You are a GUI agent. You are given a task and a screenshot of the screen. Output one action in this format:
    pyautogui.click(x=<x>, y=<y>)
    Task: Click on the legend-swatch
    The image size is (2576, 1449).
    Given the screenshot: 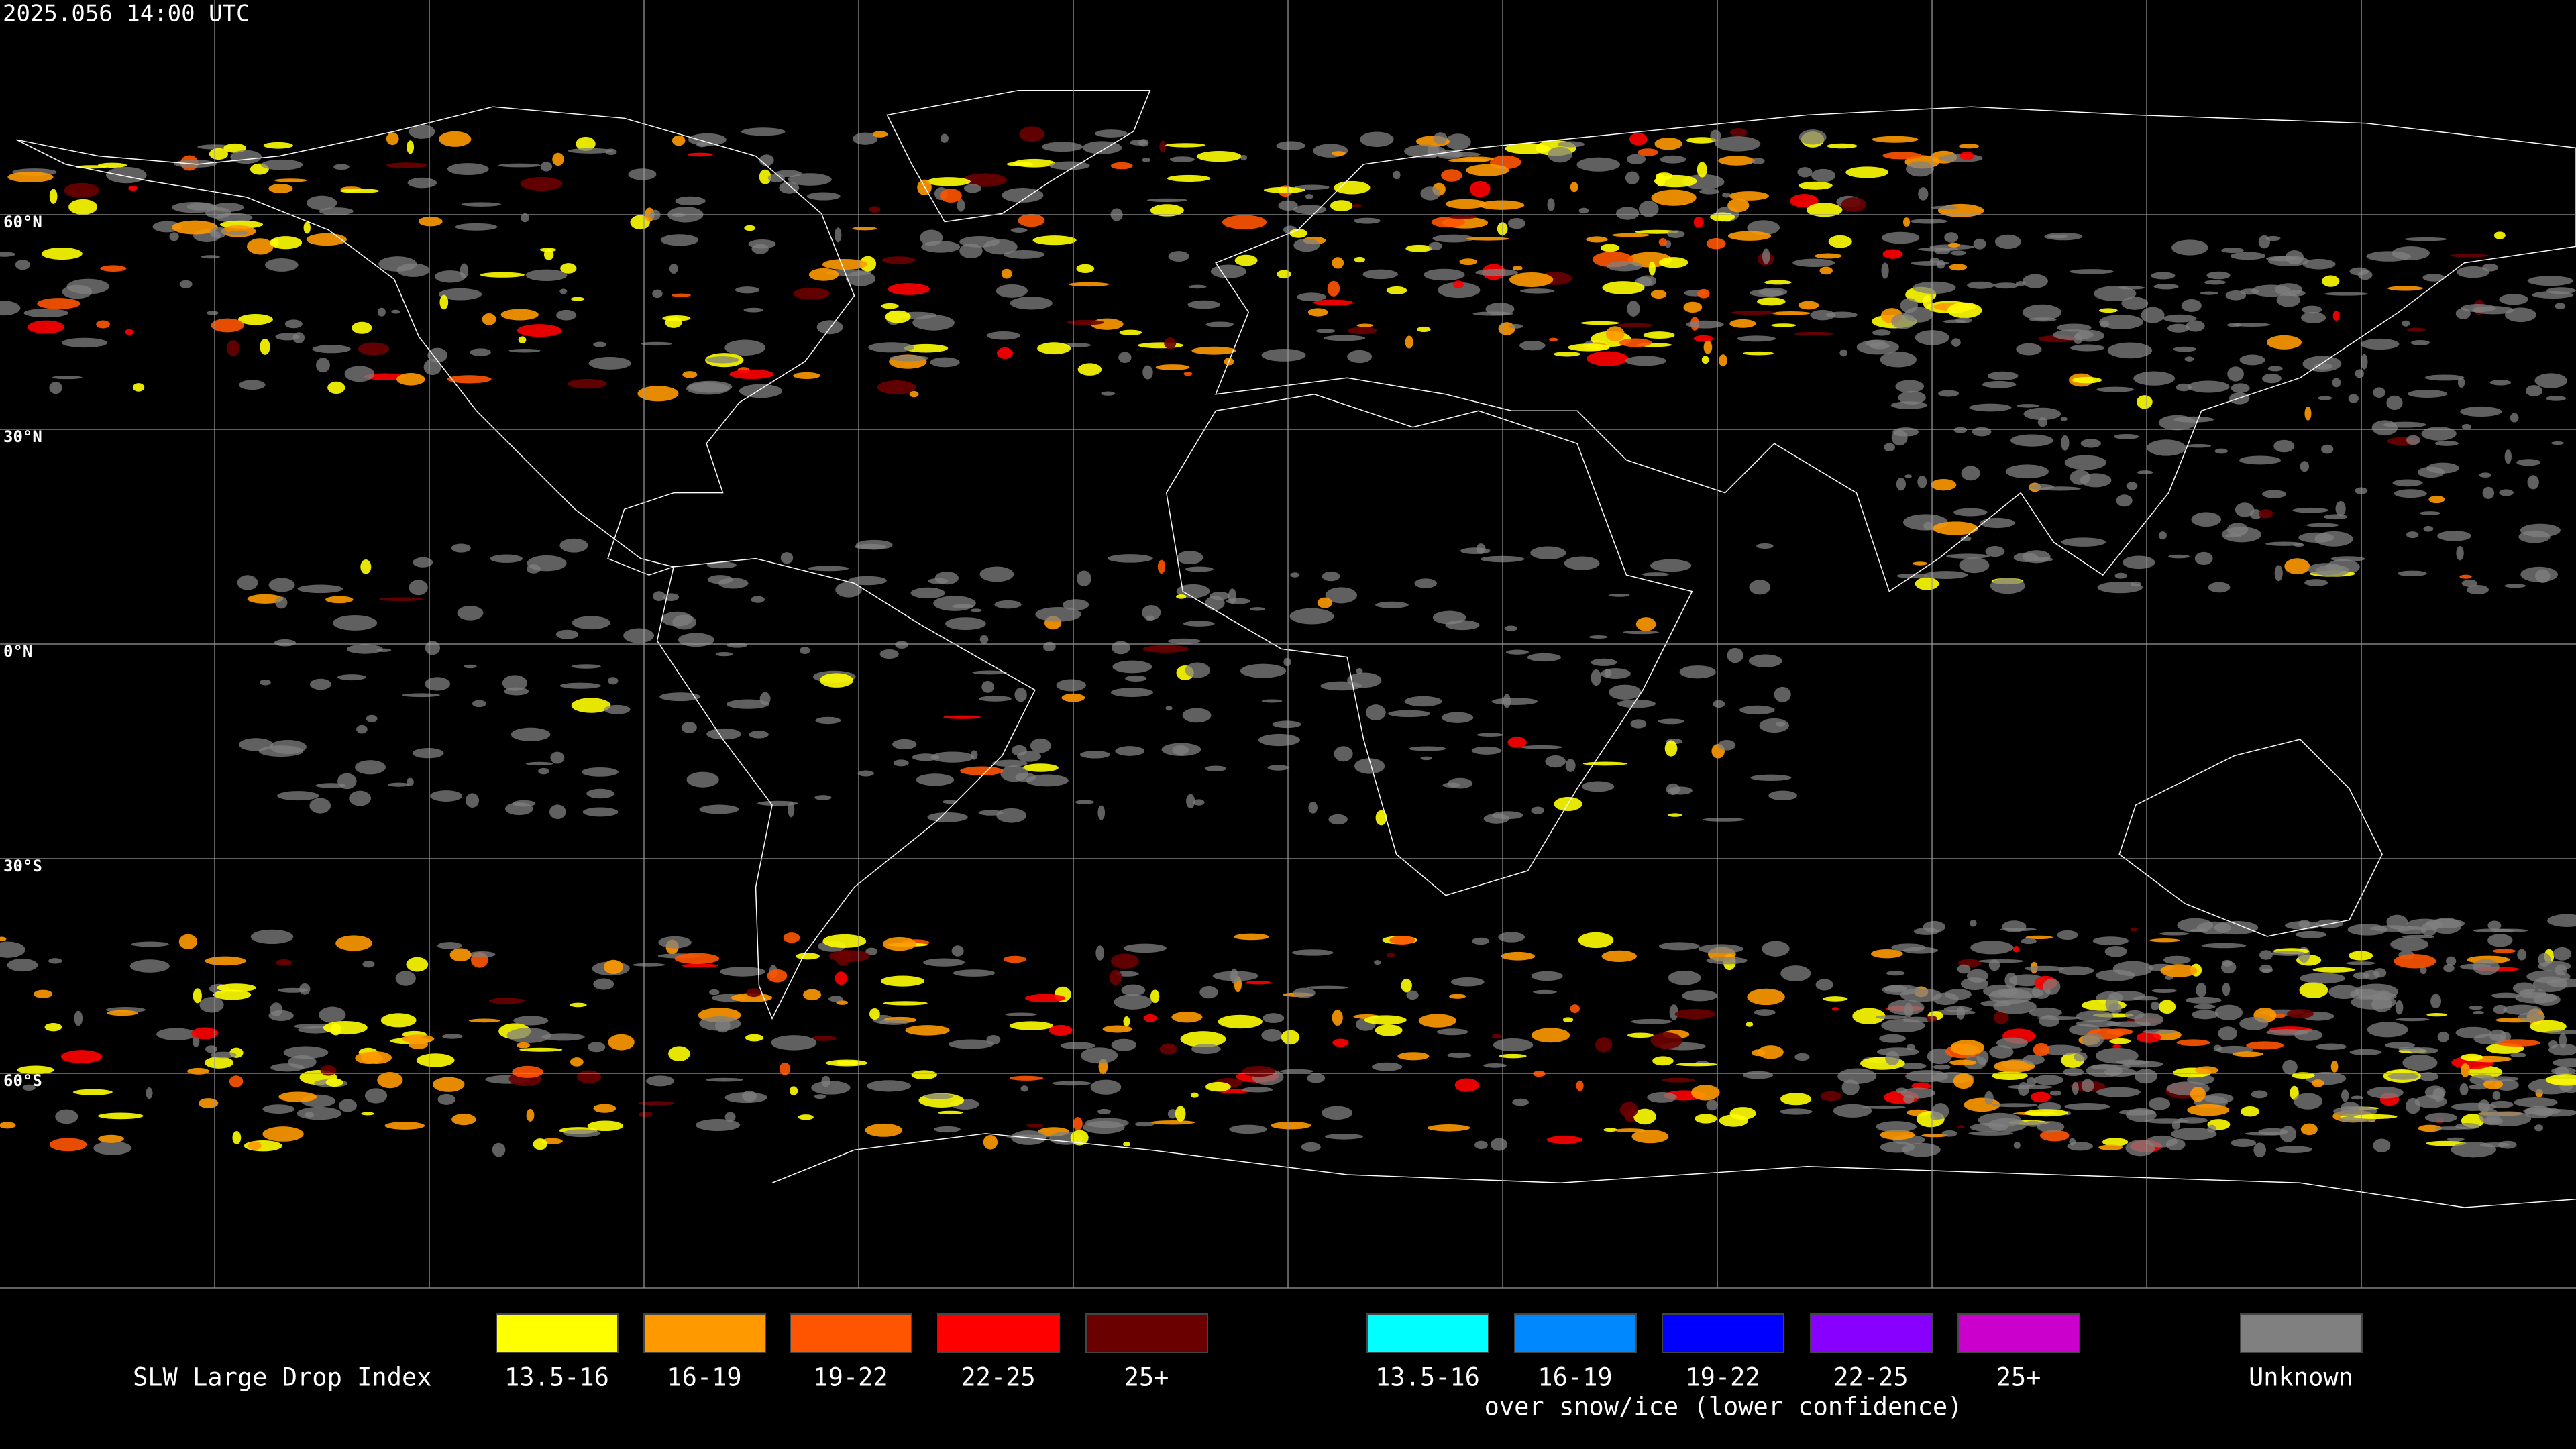 What is the action you would take?
    pyautogui.click(x=1575, y=1333)
    